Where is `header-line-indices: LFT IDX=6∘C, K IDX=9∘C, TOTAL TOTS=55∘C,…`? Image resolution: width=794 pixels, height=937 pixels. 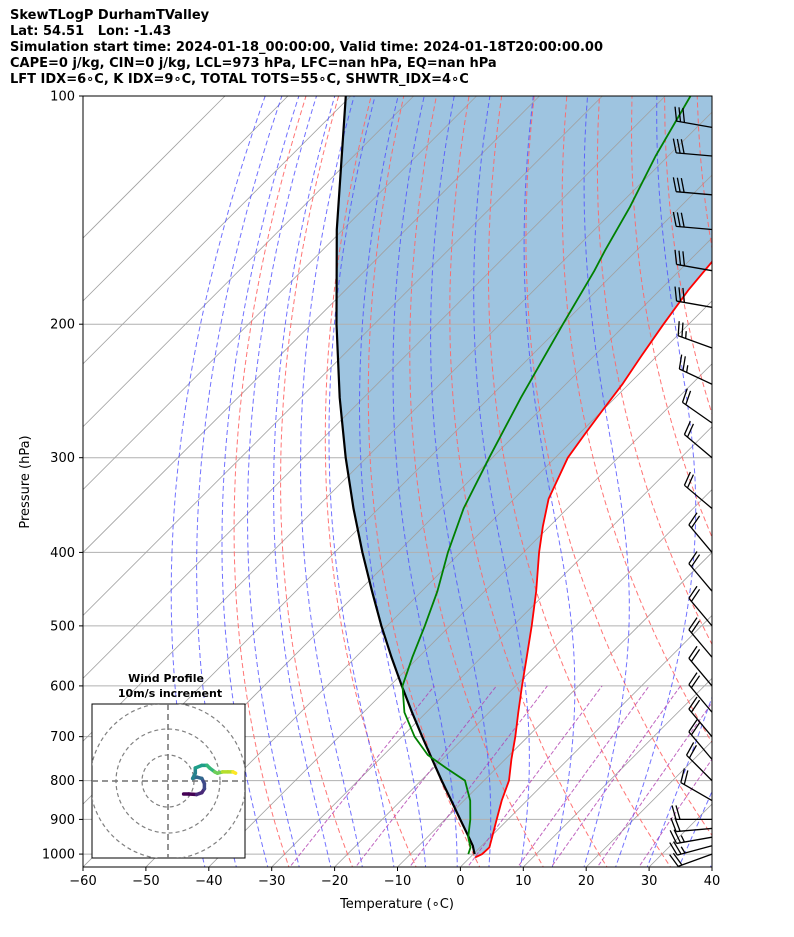 header-line-indices: LFT IDX=6∘C, K IDX=9∘C, TOTAL TOTS=55∘C,… is located at coordinates (239, 79).